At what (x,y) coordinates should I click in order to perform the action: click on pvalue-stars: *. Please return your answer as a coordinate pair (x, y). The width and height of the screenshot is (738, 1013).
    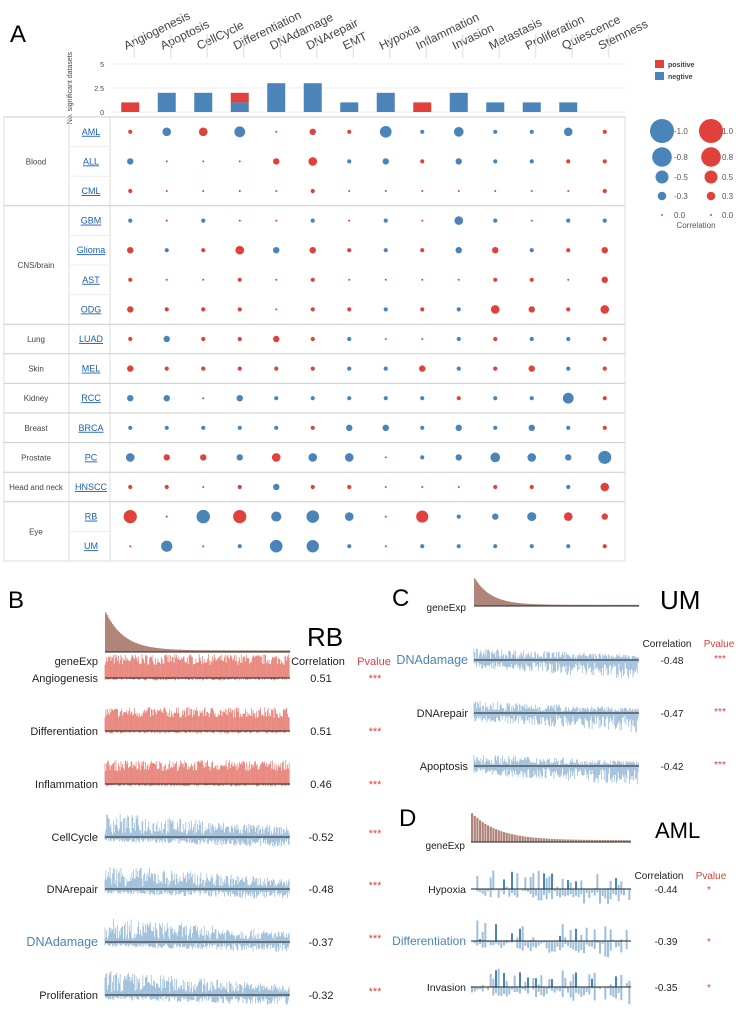
    Looking at the image, I should click on (709, 890).